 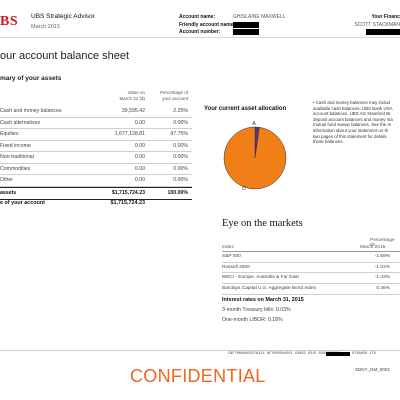 What do you see at coordinates (22, 203) in the screenshot?
I see `net-value-label: e of your account` at bounding box center [22, 203].